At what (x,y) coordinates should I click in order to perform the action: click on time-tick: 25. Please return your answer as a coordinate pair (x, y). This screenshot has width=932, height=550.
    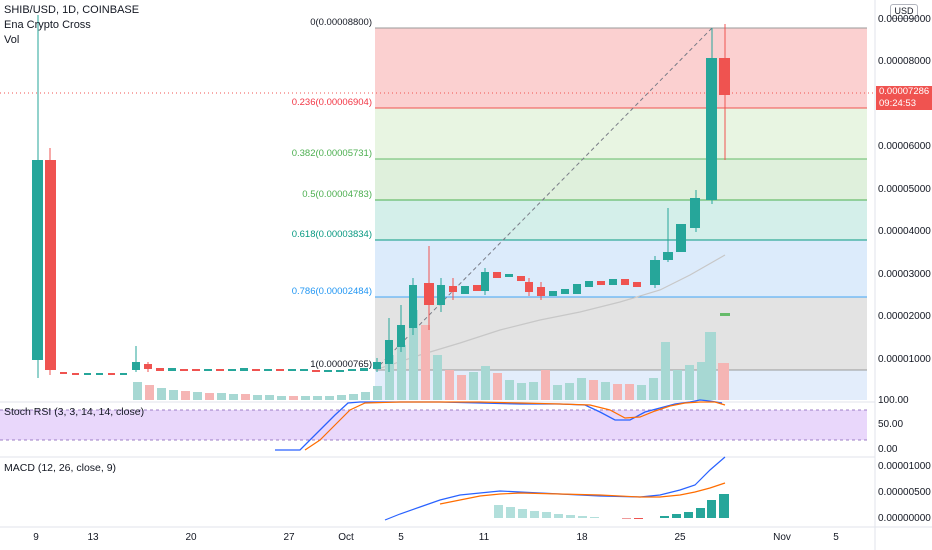
    Looking at the image, I should click on (680, 537).